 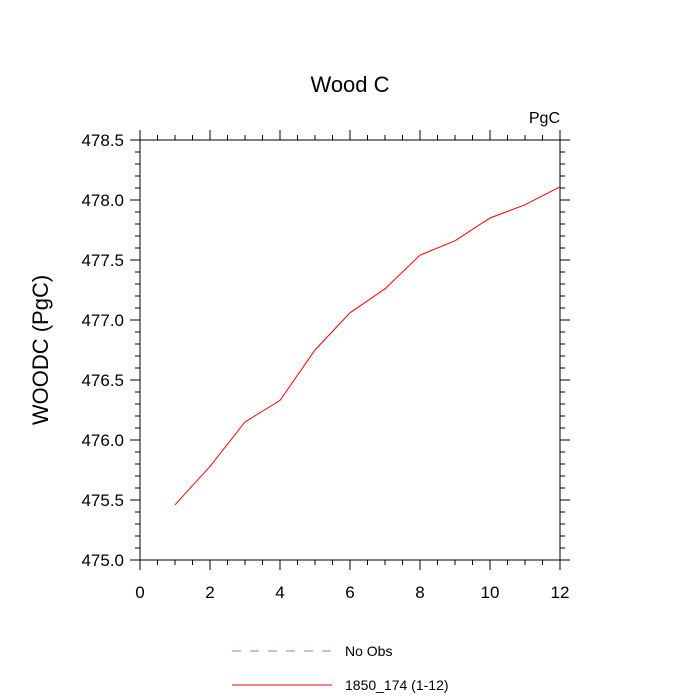 What do you see at coordinates (560, 592) in the screenshot?
I see `x-tick-label: 12` at bounding box center [560, 592].